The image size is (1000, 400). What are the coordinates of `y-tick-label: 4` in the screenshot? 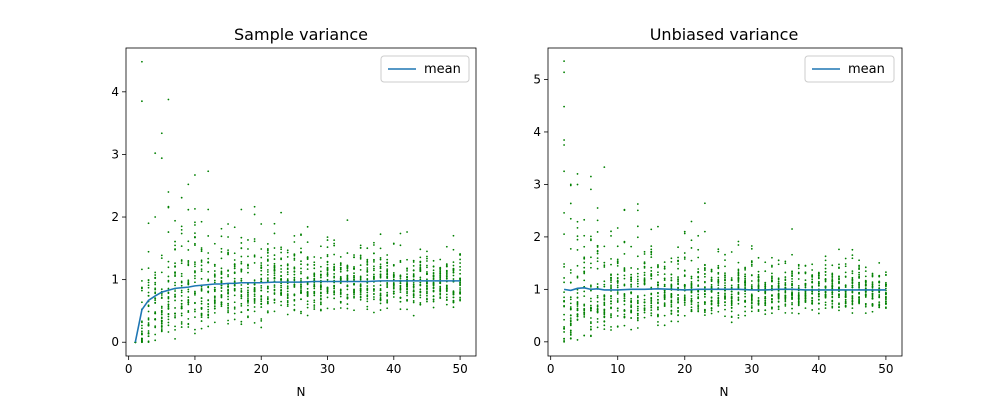 It's located at (537, 132).